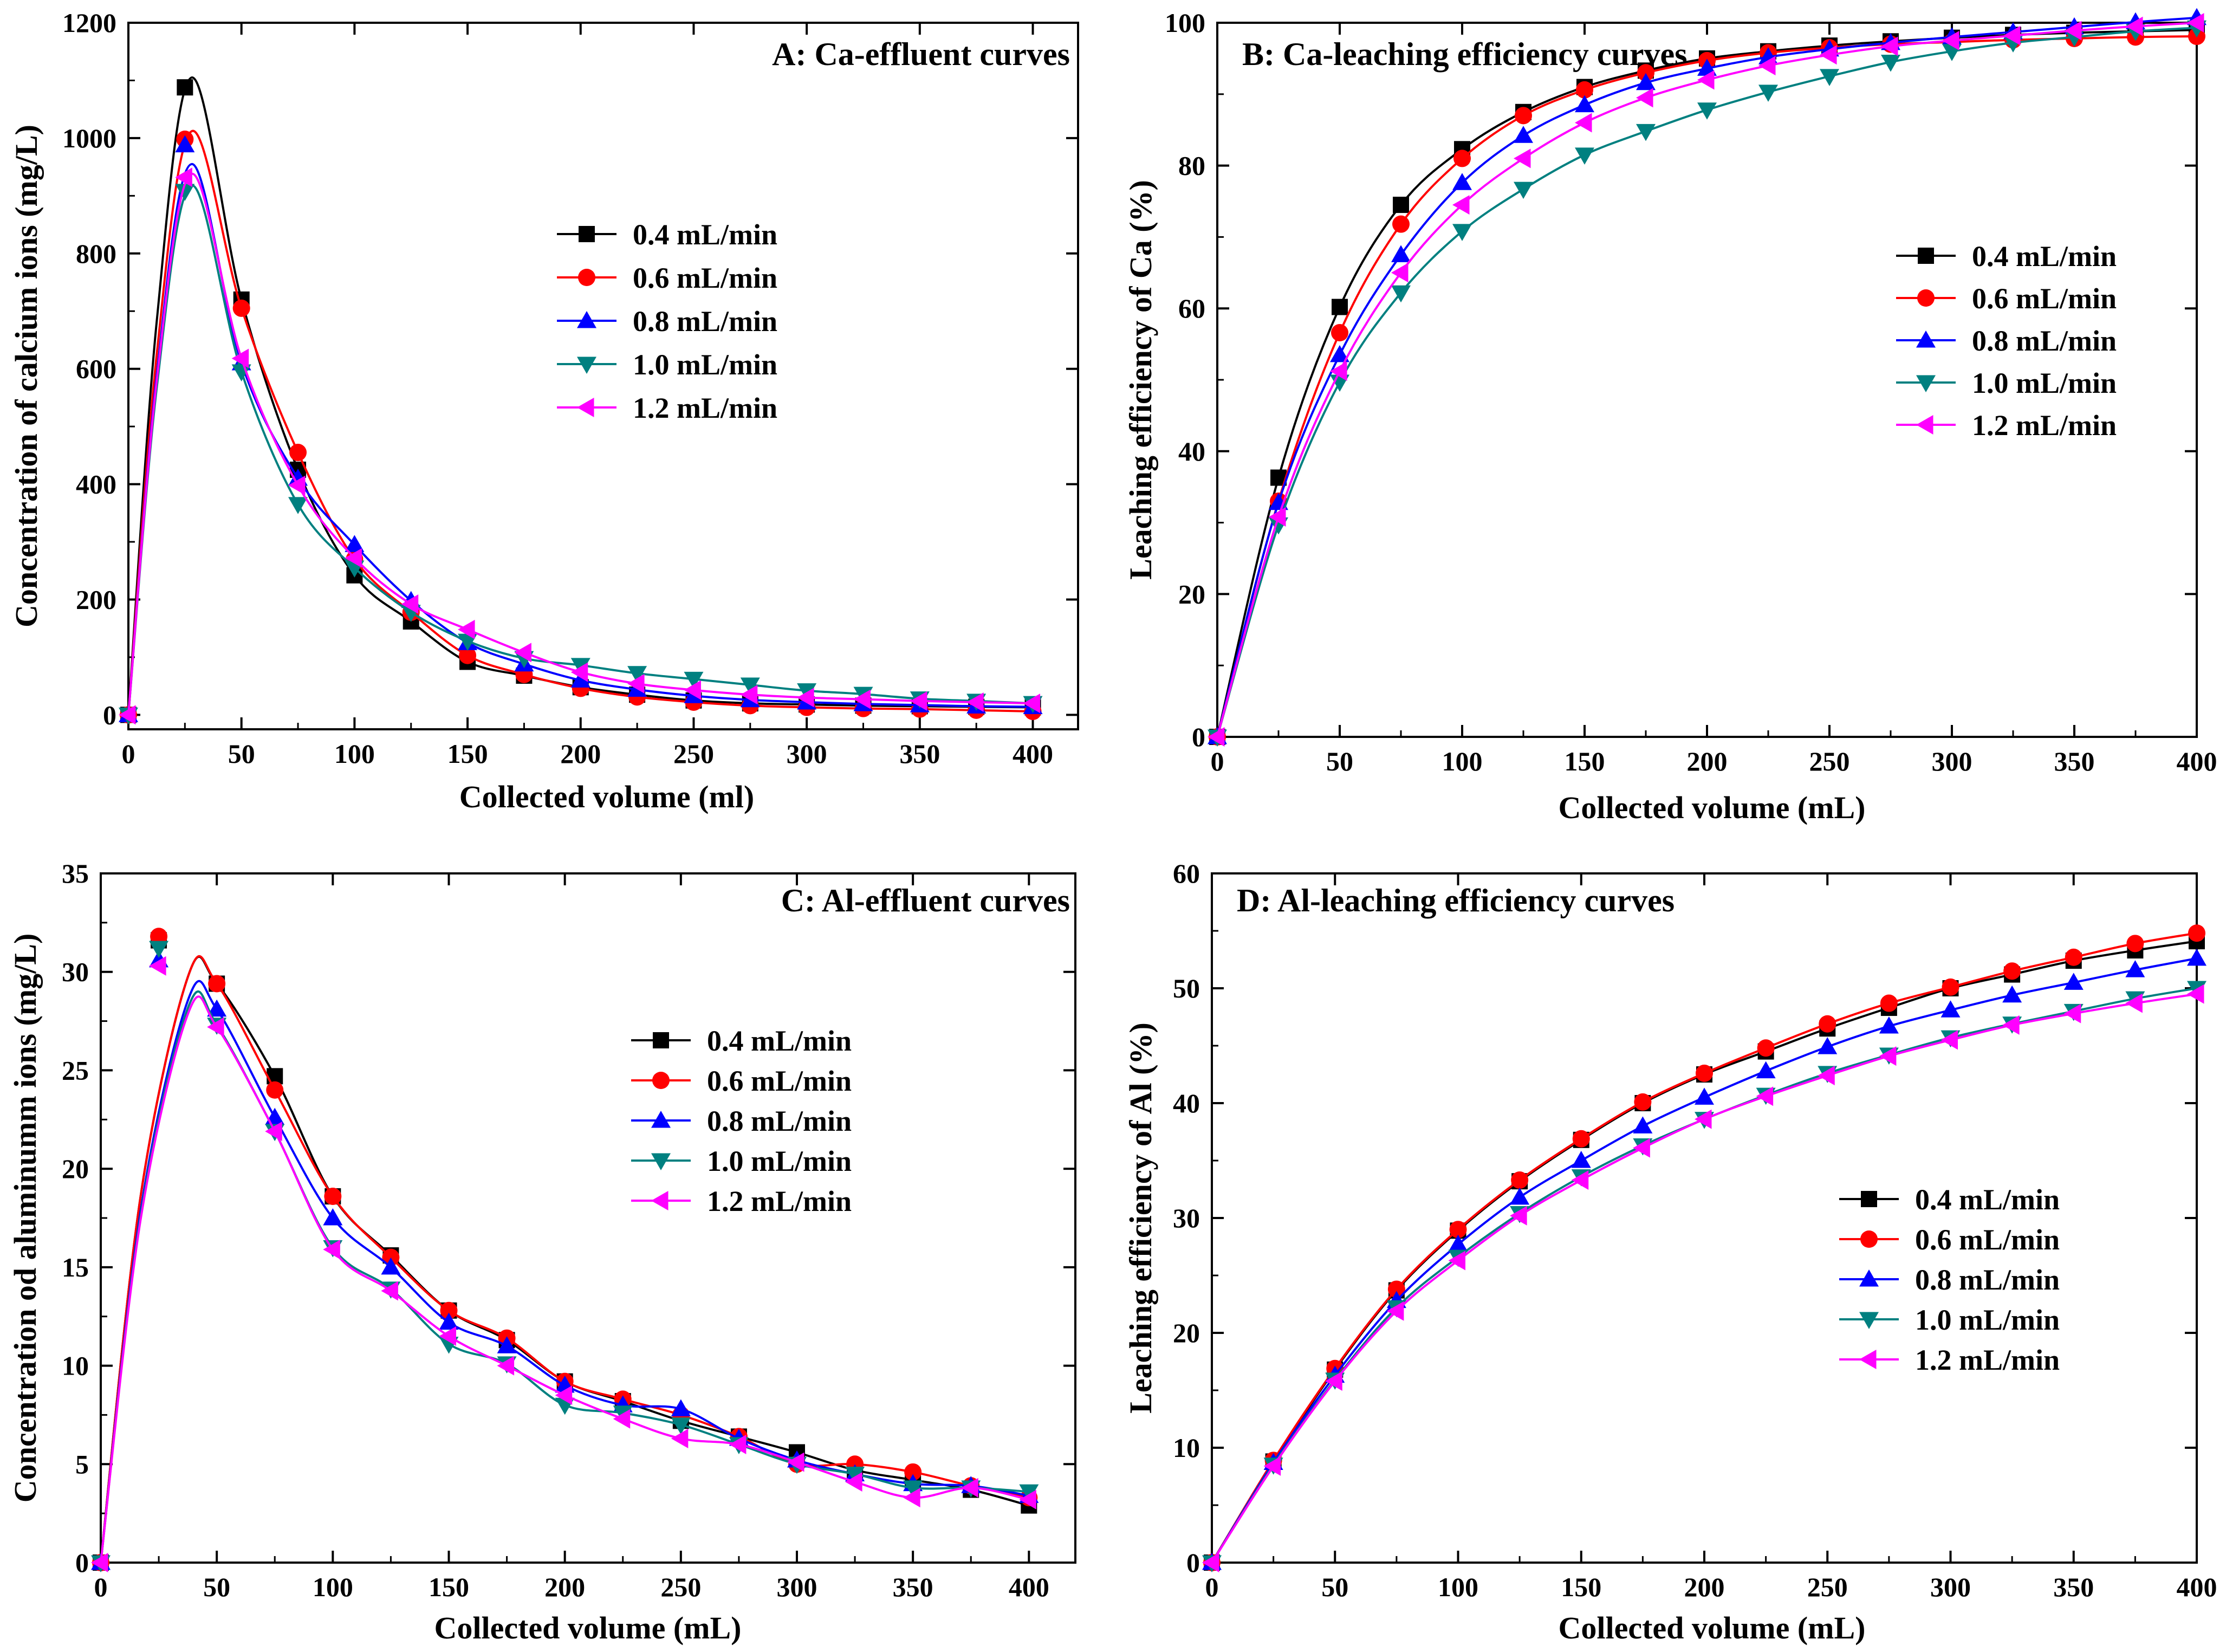 The height and width of the screenshot is (1652, 2226). Describe the element at coordinates (667, 364) in the screenshot. I see `legend-item: 1.0 mL/min` at that location.